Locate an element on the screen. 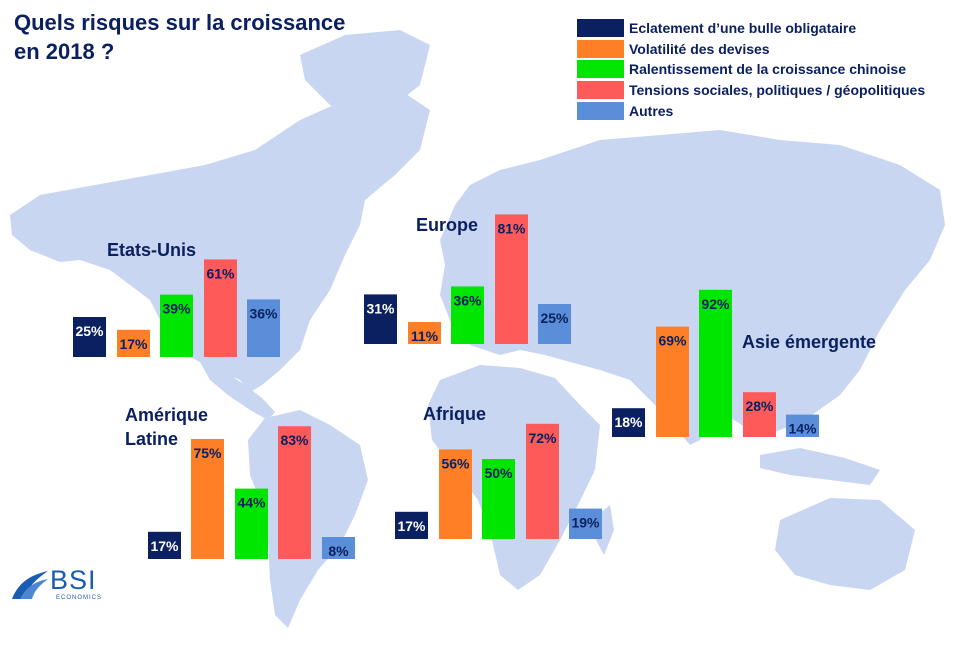  bar-label-europe-4: 25% is located at coordinates (554, 318).